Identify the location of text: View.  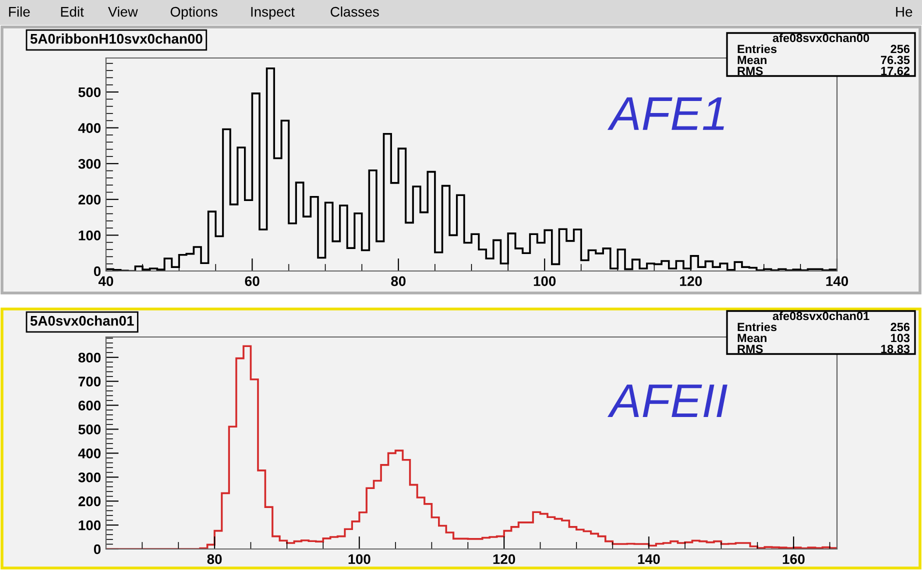
(123, 11).